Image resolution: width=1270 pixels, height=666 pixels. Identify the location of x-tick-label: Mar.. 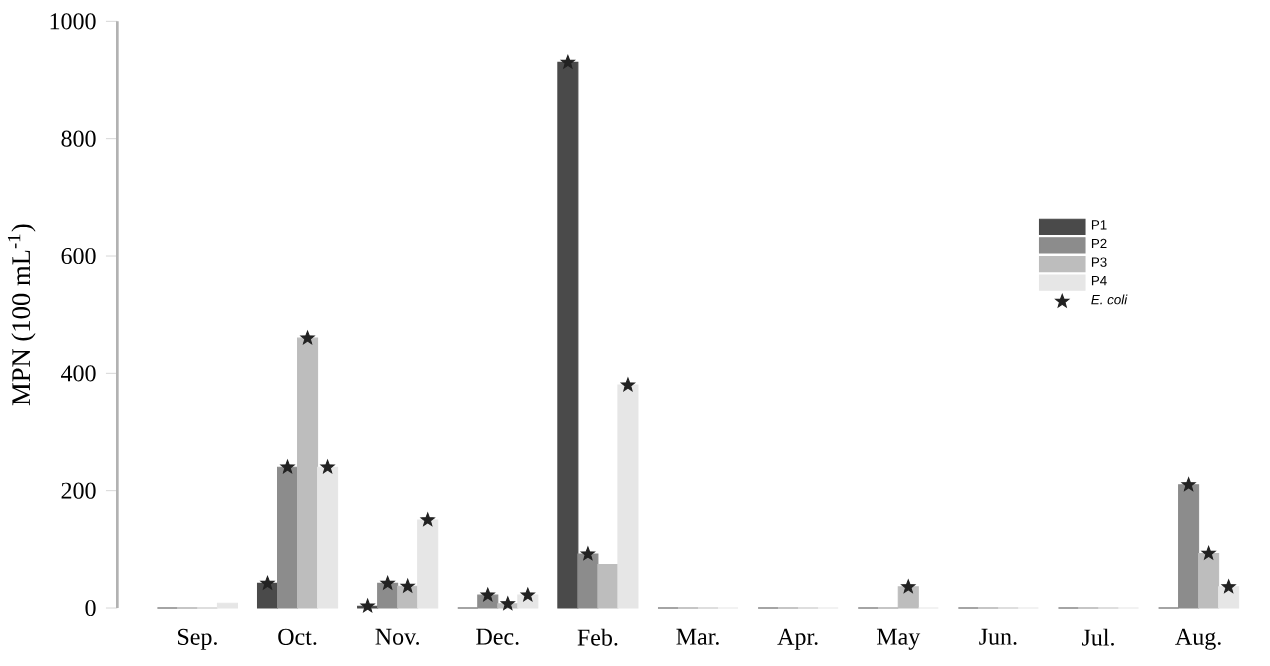
(697, 636).